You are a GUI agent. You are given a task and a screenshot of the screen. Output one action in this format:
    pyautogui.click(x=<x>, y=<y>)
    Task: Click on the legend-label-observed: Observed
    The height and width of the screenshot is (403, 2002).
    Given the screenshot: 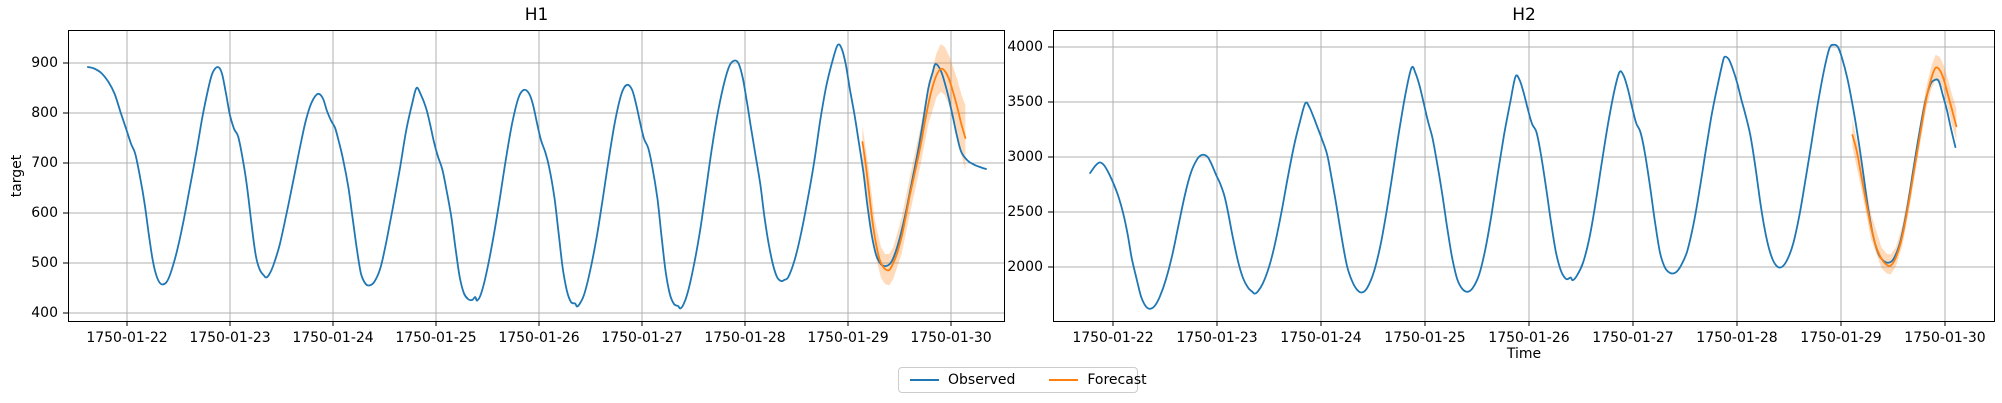 What is the action you would take?
    pyautogui.click(x=982, y=380)
    